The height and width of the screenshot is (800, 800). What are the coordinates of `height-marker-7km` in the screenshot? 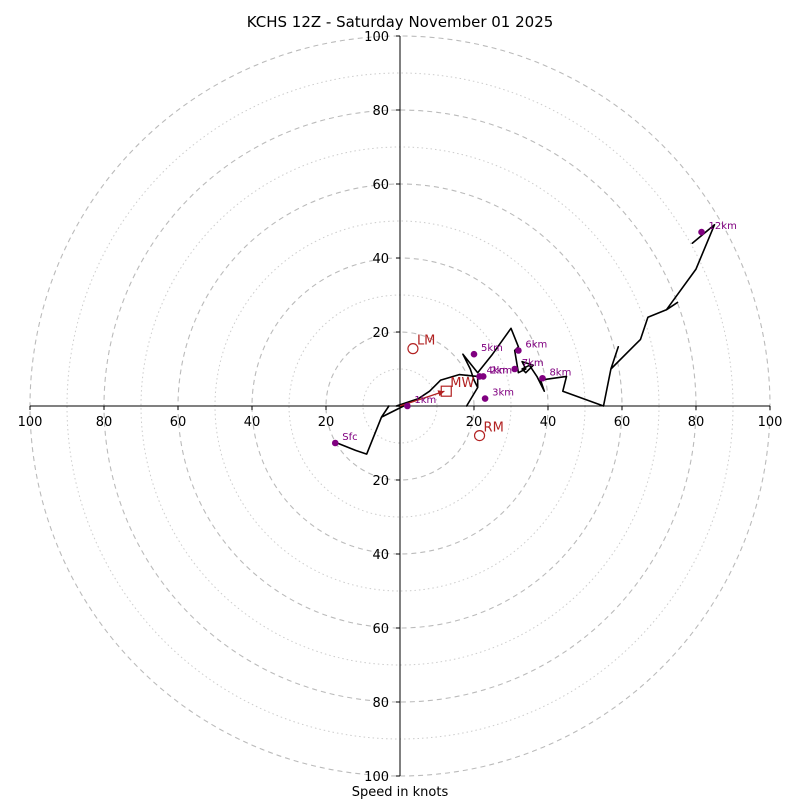 It's located at (514, 369).